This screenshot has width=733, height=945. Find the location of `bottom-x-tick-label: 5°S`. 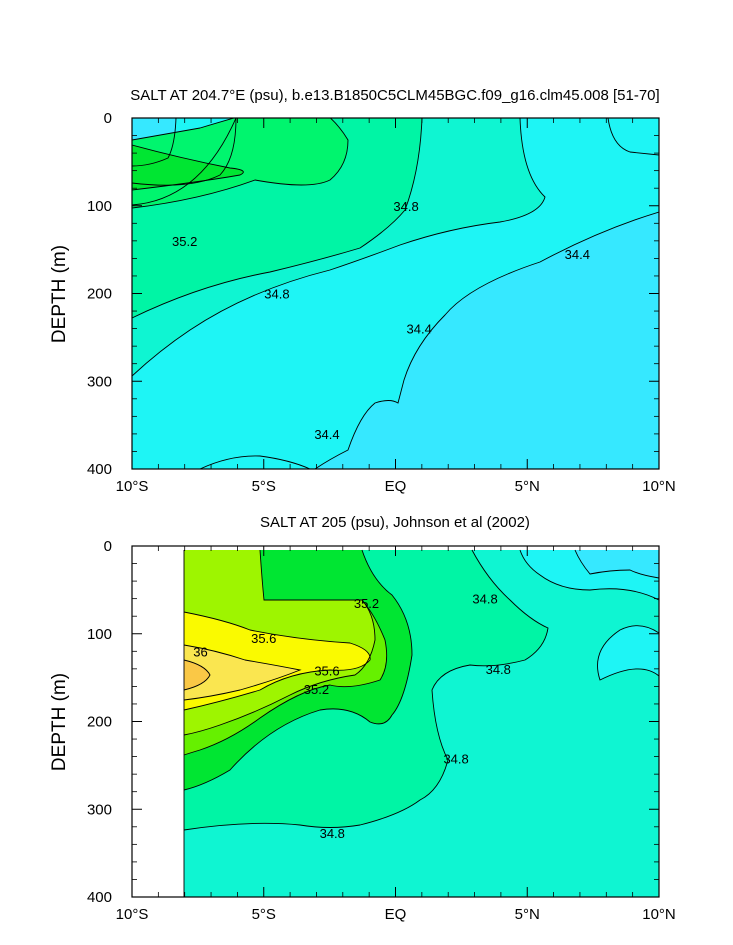

bottom-x-tick-label: 5°S is located at coordinates (264, 914).